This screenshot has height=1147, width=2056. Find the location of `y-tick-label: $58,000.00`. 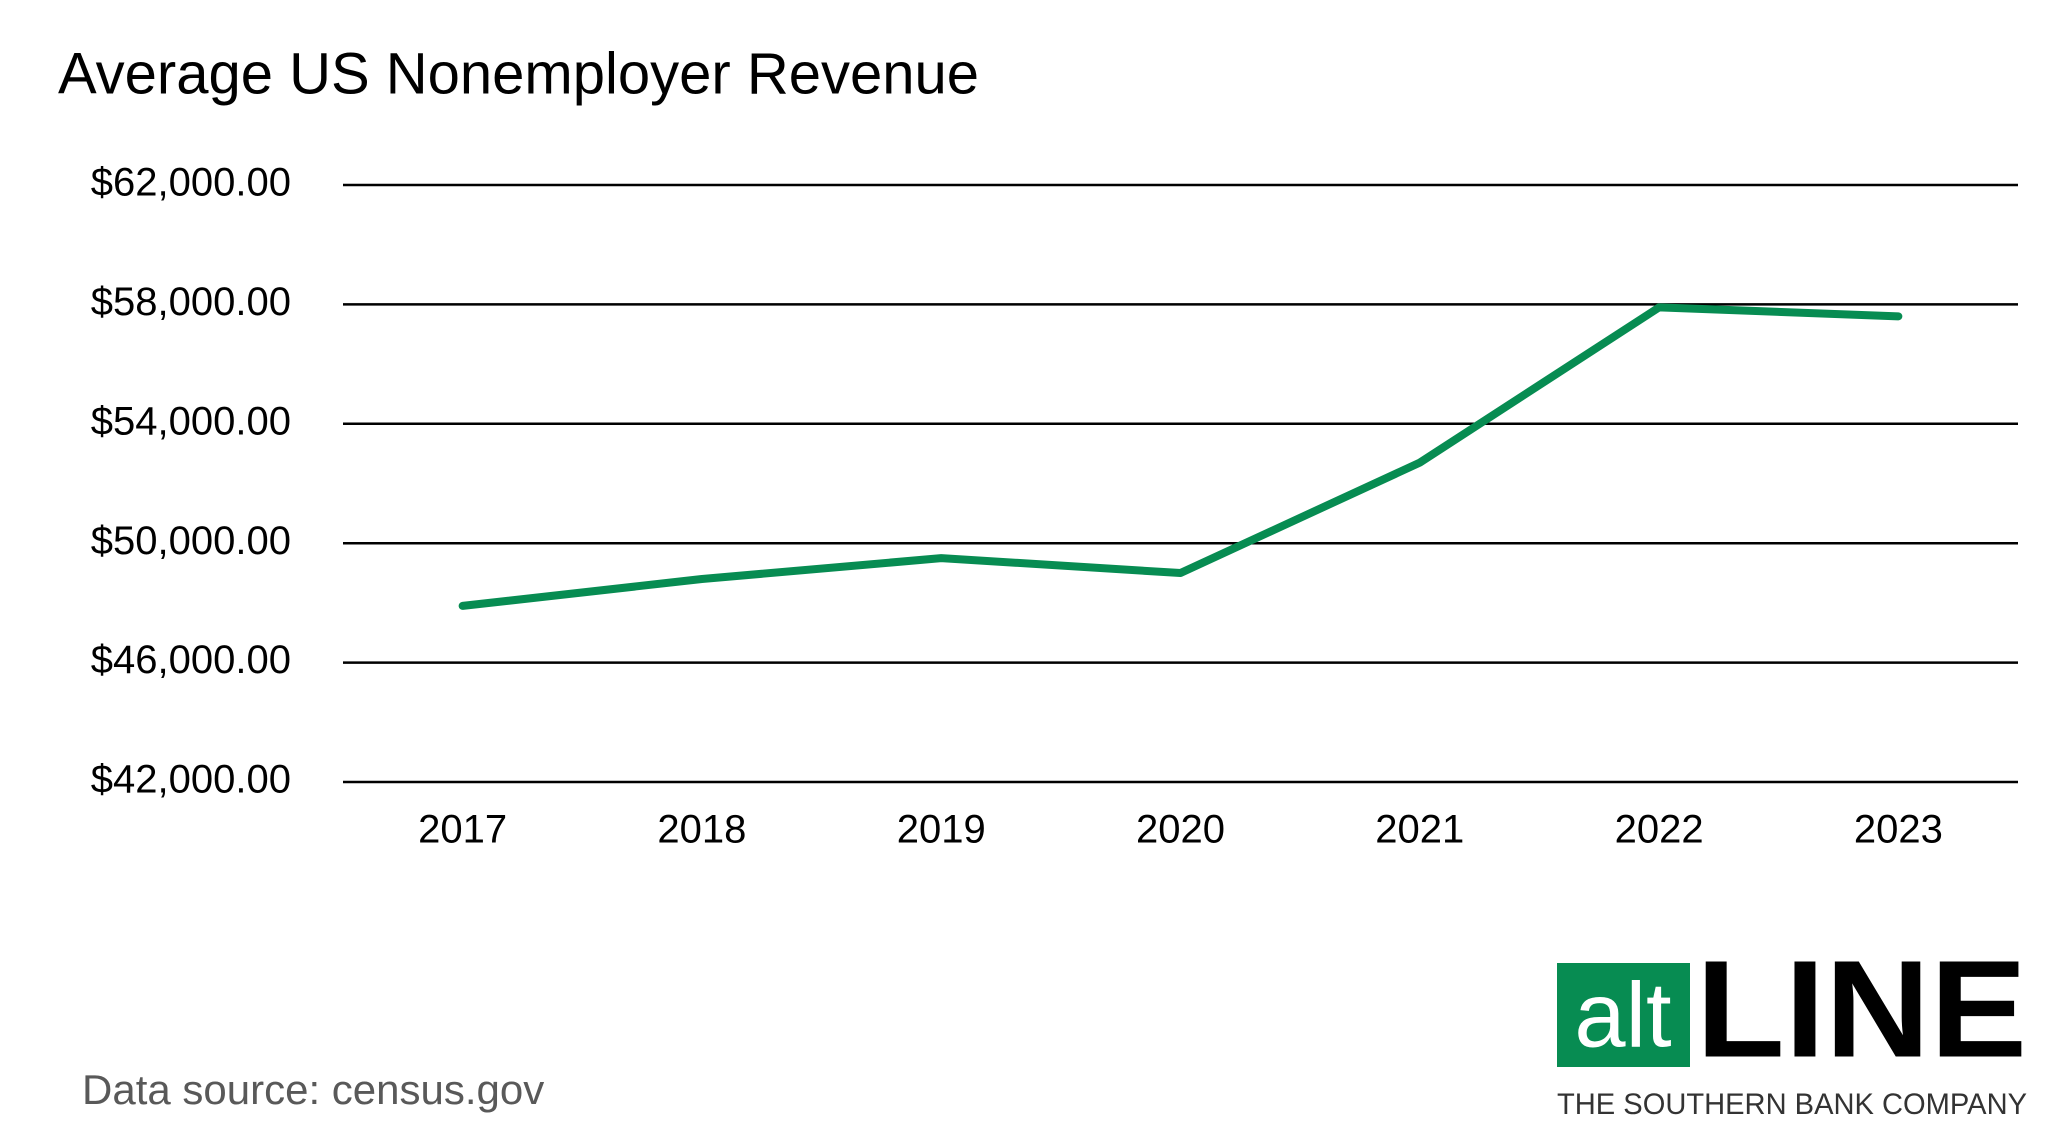

y-tick-label: $58,000.00 is located at coordinates (191, 302).